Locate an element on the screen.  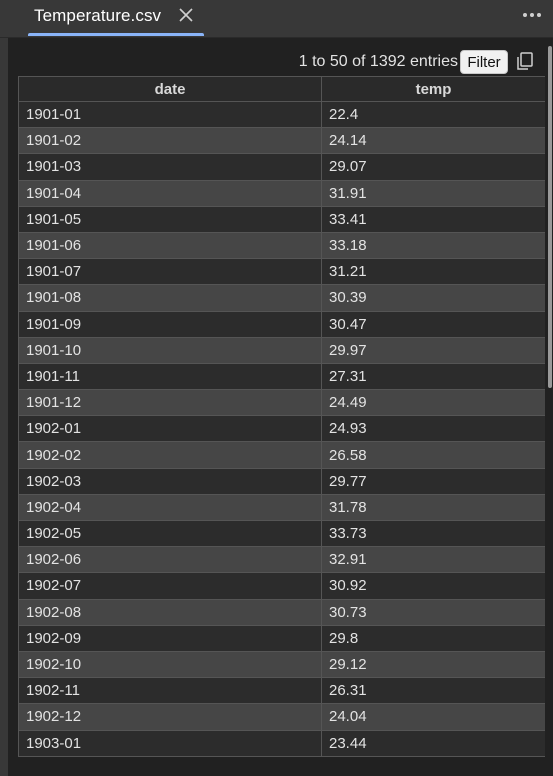
cell-temp: 27.31 is located at coordinates (433, 376).